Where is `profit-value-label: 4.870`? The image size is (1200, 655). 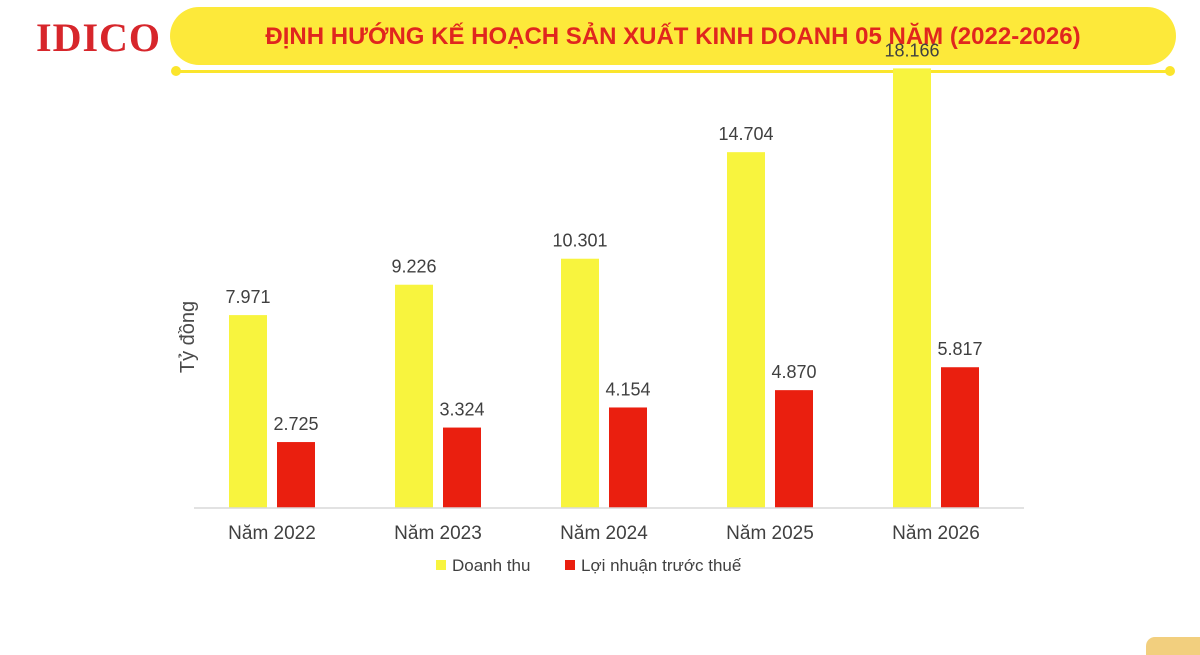
profit-value-label: 4.870 is located at coordinates (793, 372).